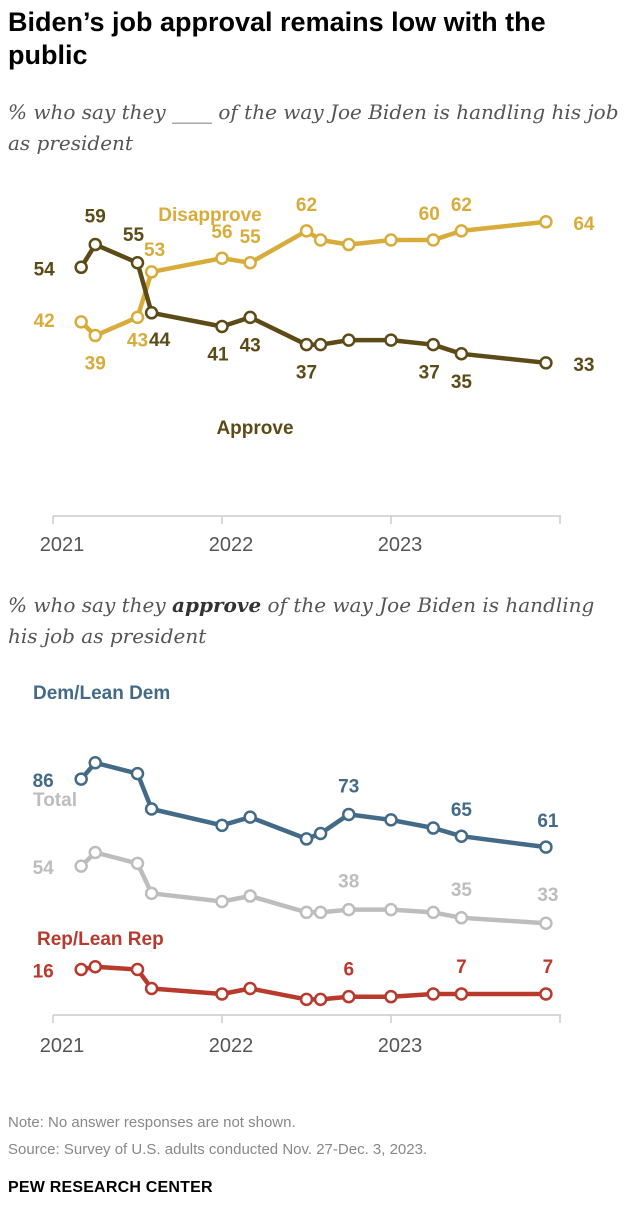  I want to click on chart1-data-label-approve: 43, so click(250, 345).